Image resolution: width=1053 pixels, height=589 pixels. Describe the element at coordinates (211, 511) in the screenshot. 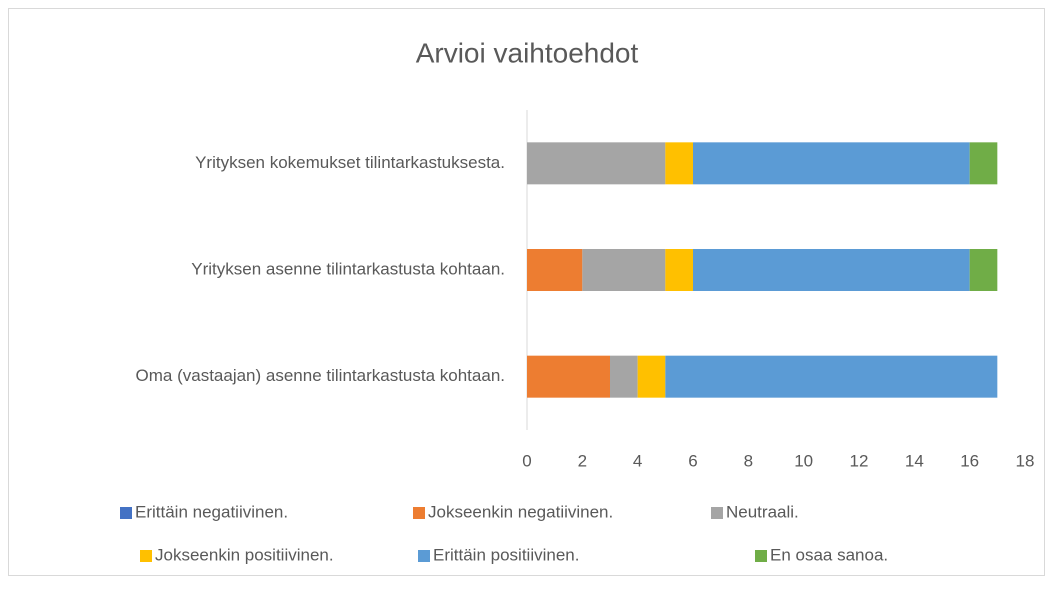

I see `legend-label: Erittäin negatiivinen.` at that location.